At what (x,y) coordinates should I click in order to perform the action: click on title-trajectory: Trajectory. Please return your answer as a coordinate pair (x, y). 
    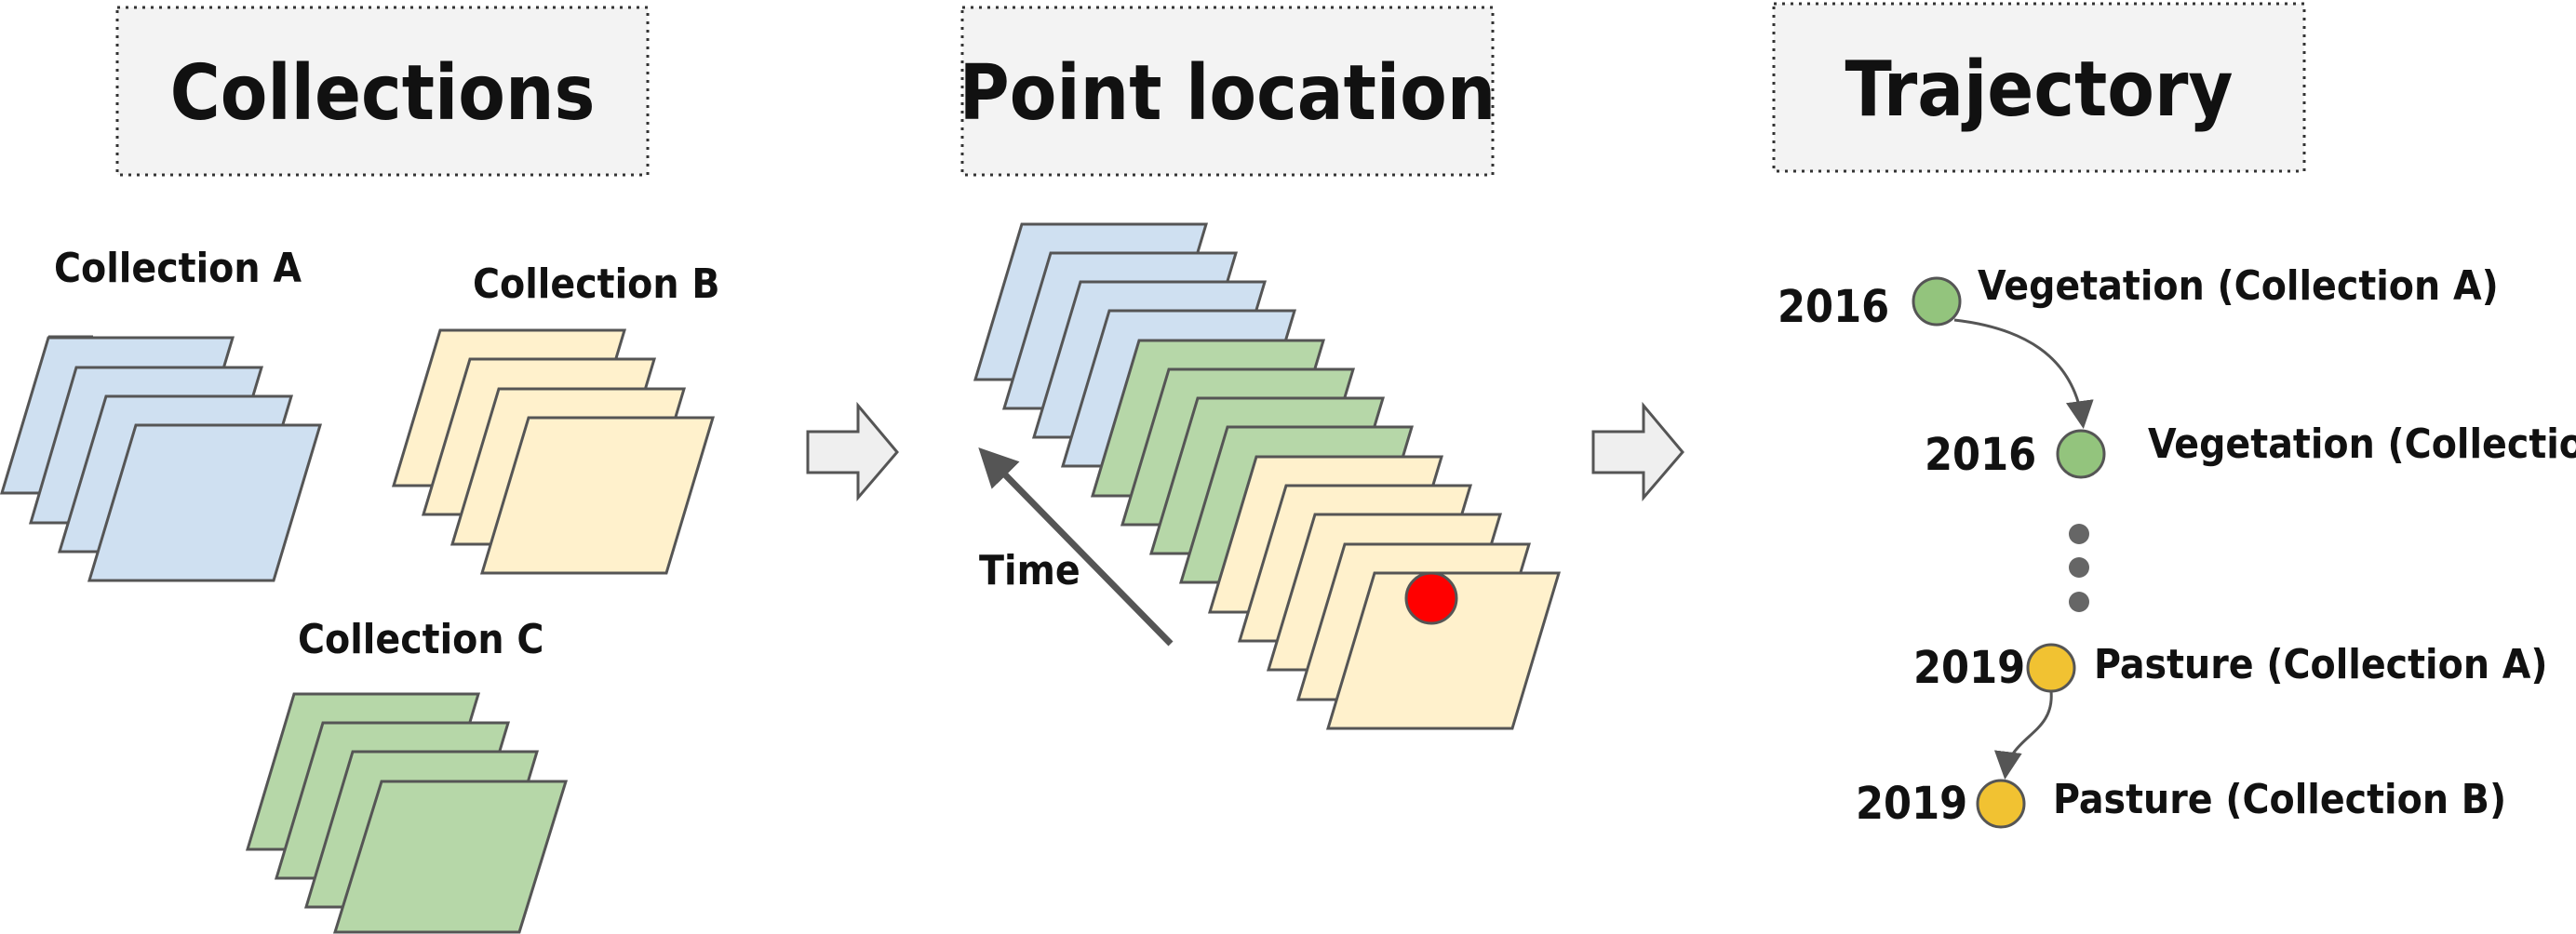
    Looking at the image, I should click on (2039, 90).